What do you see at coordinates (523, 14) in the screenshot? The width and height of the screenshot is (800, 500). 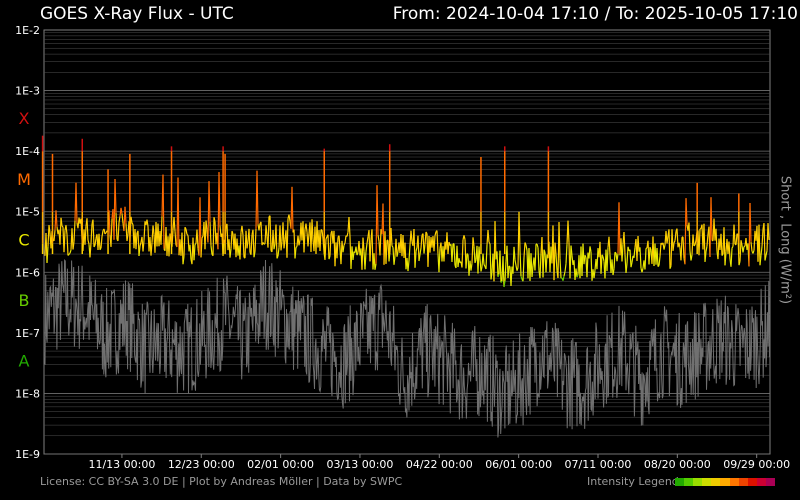 I see `from-value: 2024-10-04 17:10` at bounding box center [523, 14].